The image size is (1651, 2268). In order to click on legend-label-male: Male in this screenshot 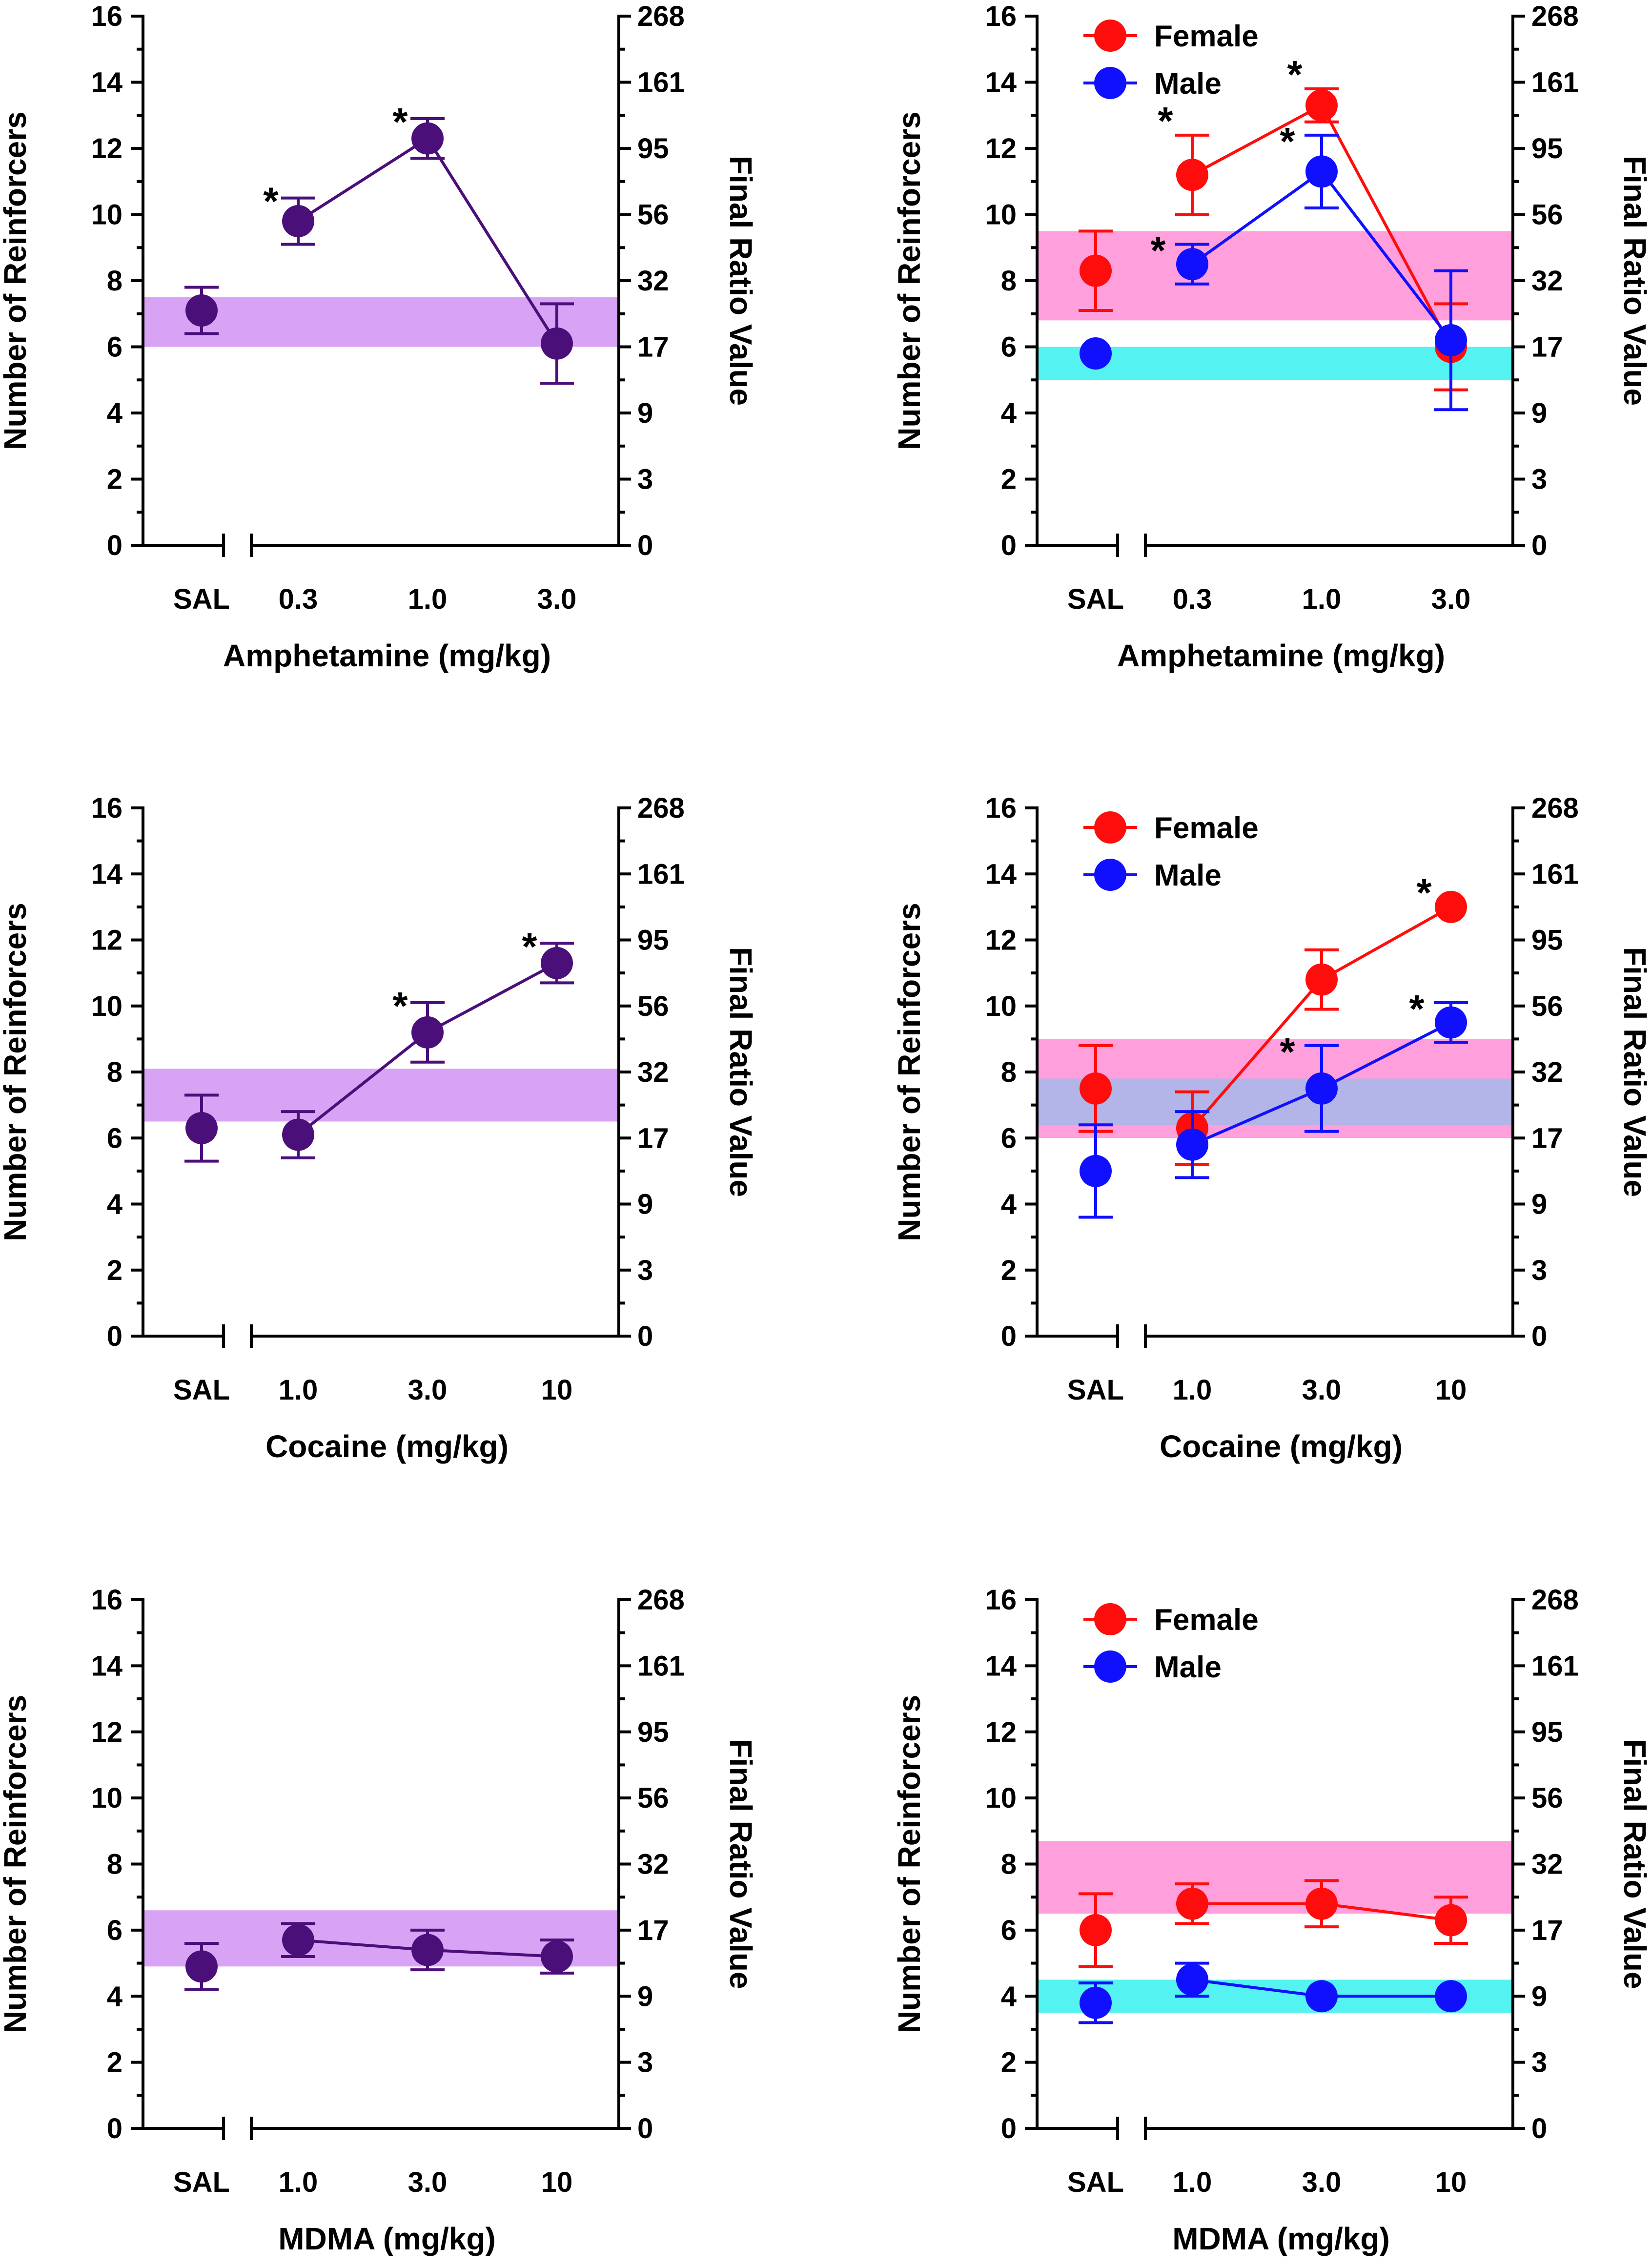, I will do `click(1188, 1667)`.